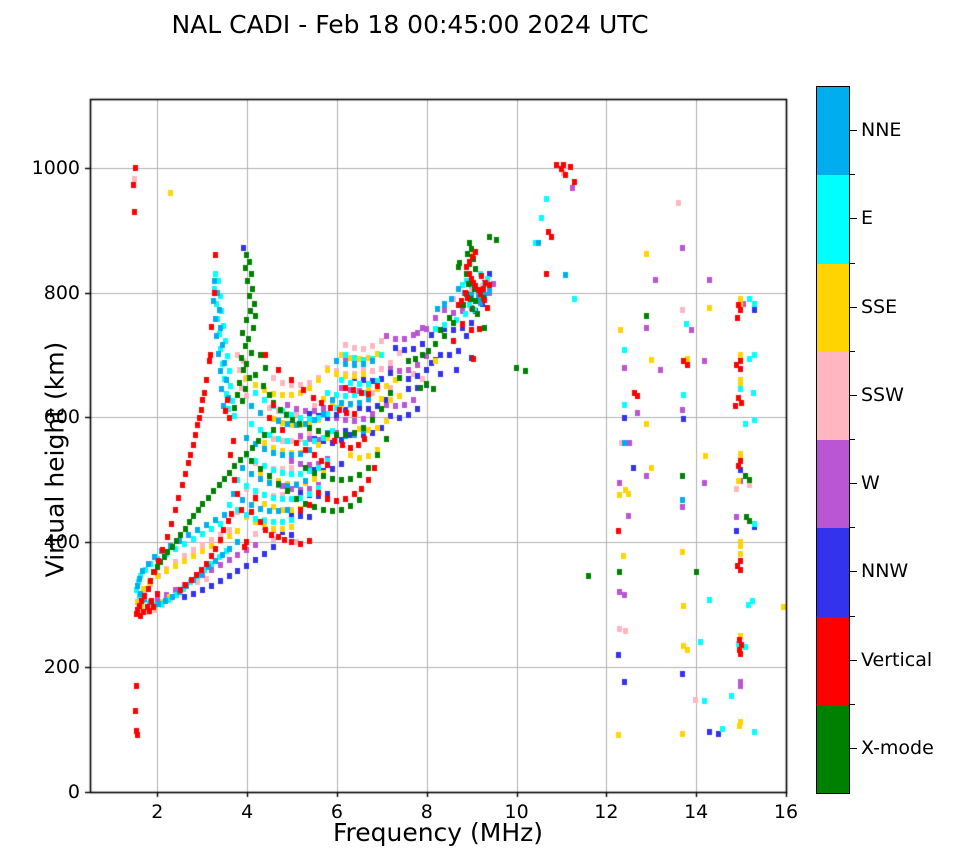 The image size is (958, 857). I want to click on x-tick-label: 16, so click(786, 812).